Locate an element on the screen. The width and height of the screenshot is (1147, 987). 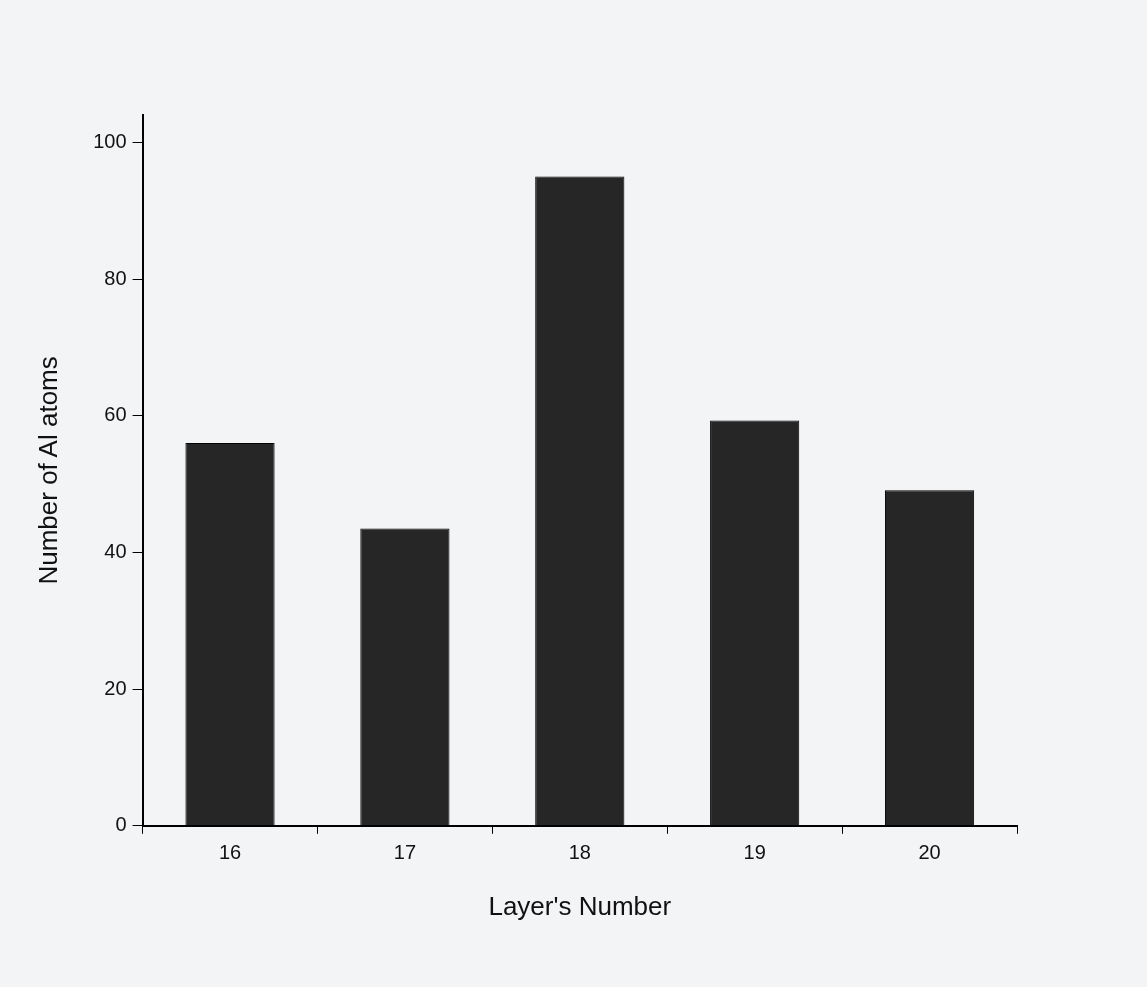
x-tick-label: 17 is located at coordinates (405, 852).